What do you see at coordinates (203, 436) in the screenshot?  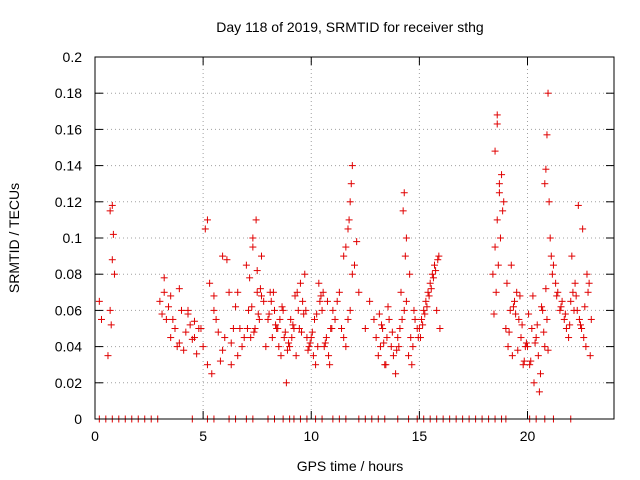 I see `x-tick-label: 5` at bounding box center [203, 436].